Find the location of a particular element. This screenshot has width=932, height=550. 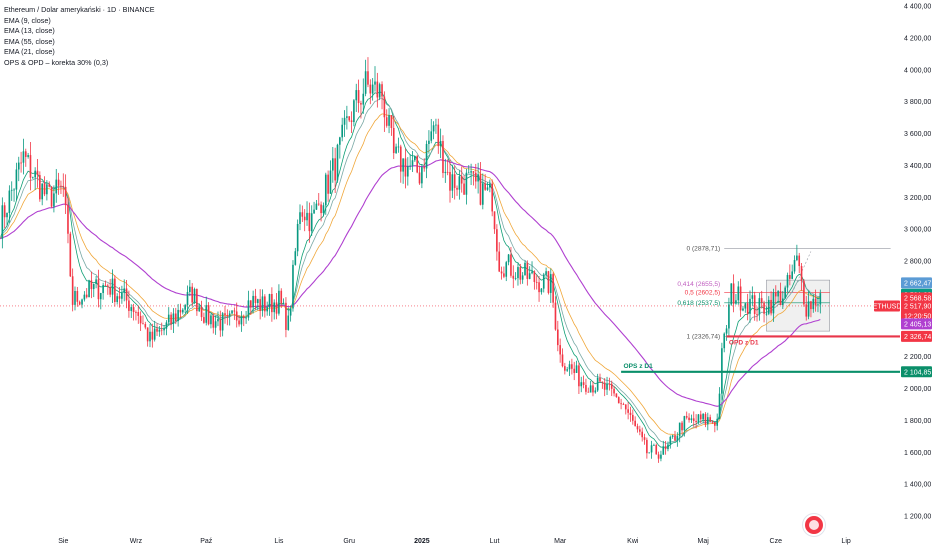

legend-indicator-ema9: EMA (9, close) is located at coordinates (27, 20).